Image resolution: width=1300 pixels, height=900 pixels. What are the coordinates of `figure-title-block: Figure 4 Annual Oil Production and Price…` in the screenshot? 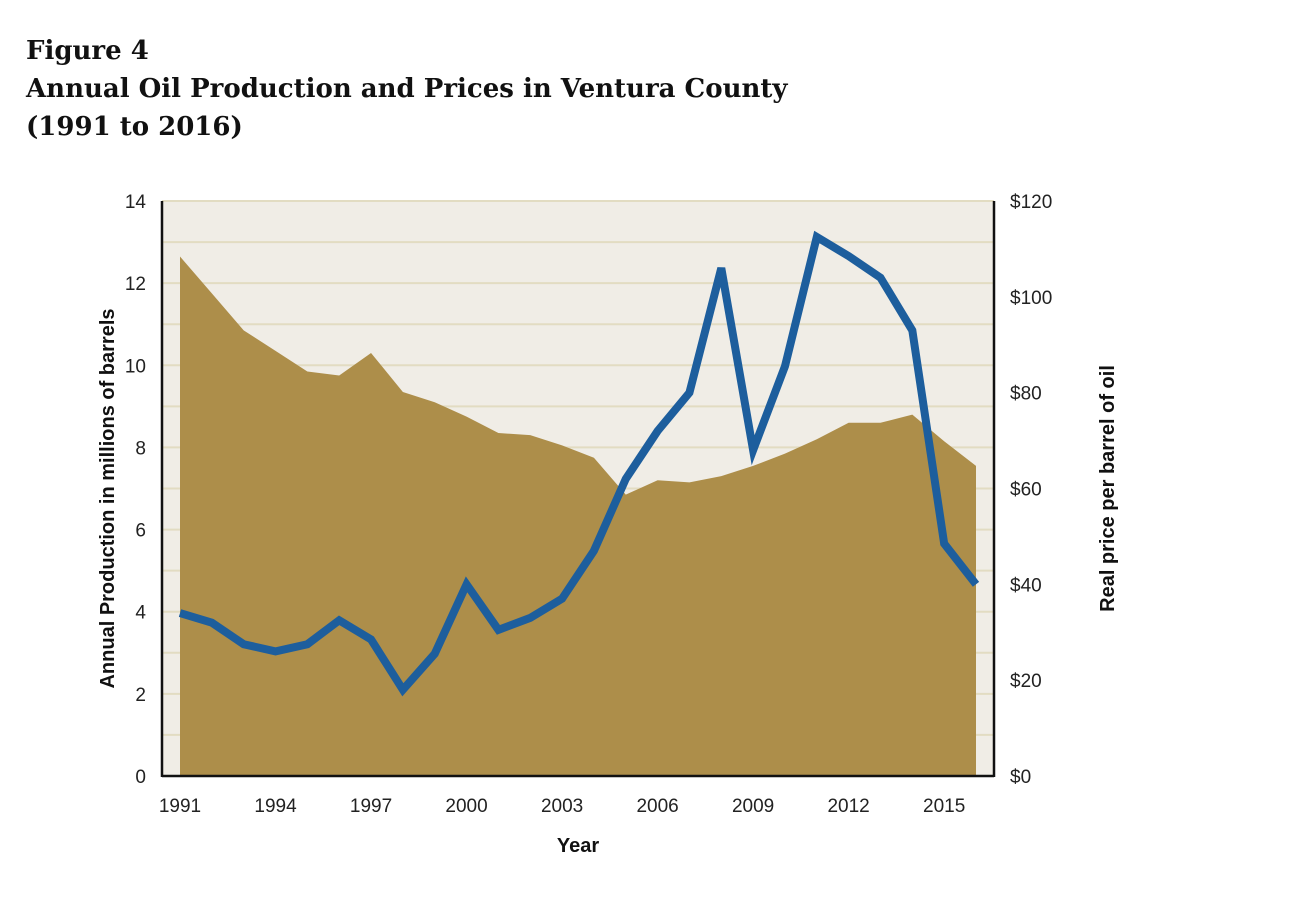 It's located at (407, 89).